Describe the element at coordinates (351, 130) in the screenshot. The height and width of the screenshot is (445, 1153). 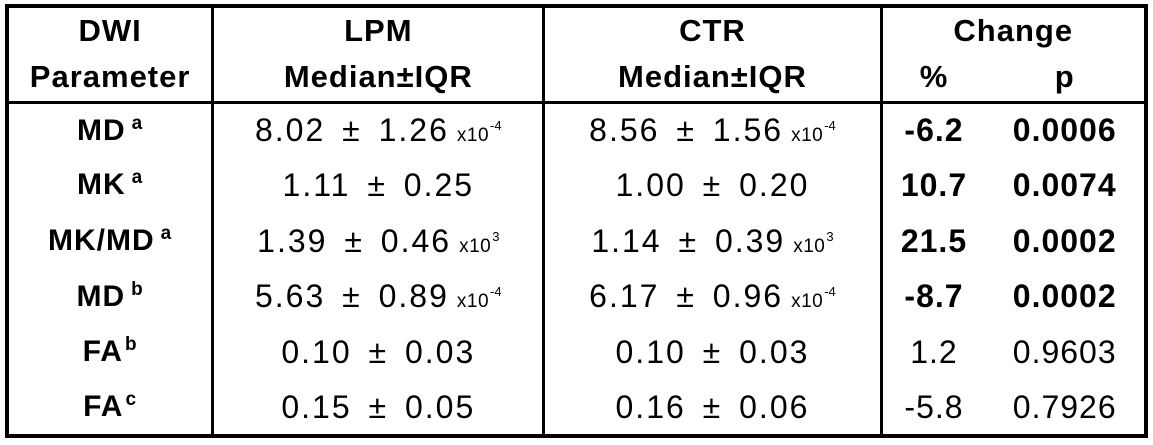
I see `lpm-value: 8.02 ± 1.26` at that location.